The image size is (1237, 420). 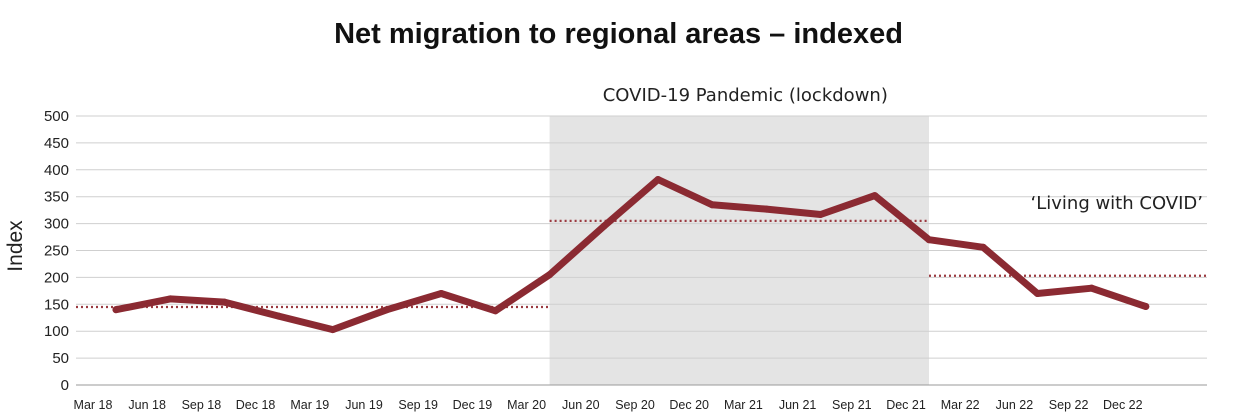 I want to click on y-tick-label: 0, so click(x=65, y=385).